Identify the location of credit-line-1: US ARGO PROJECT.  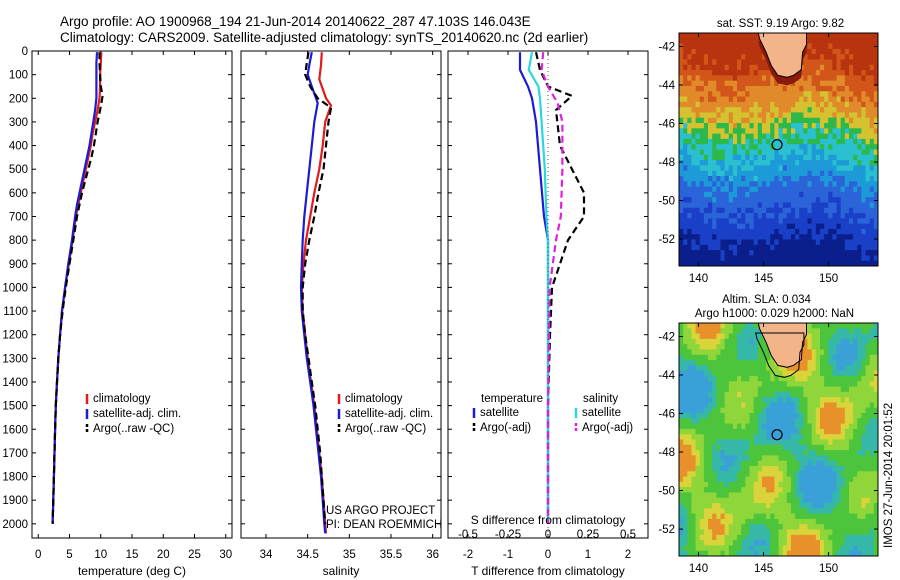
(380, 511).